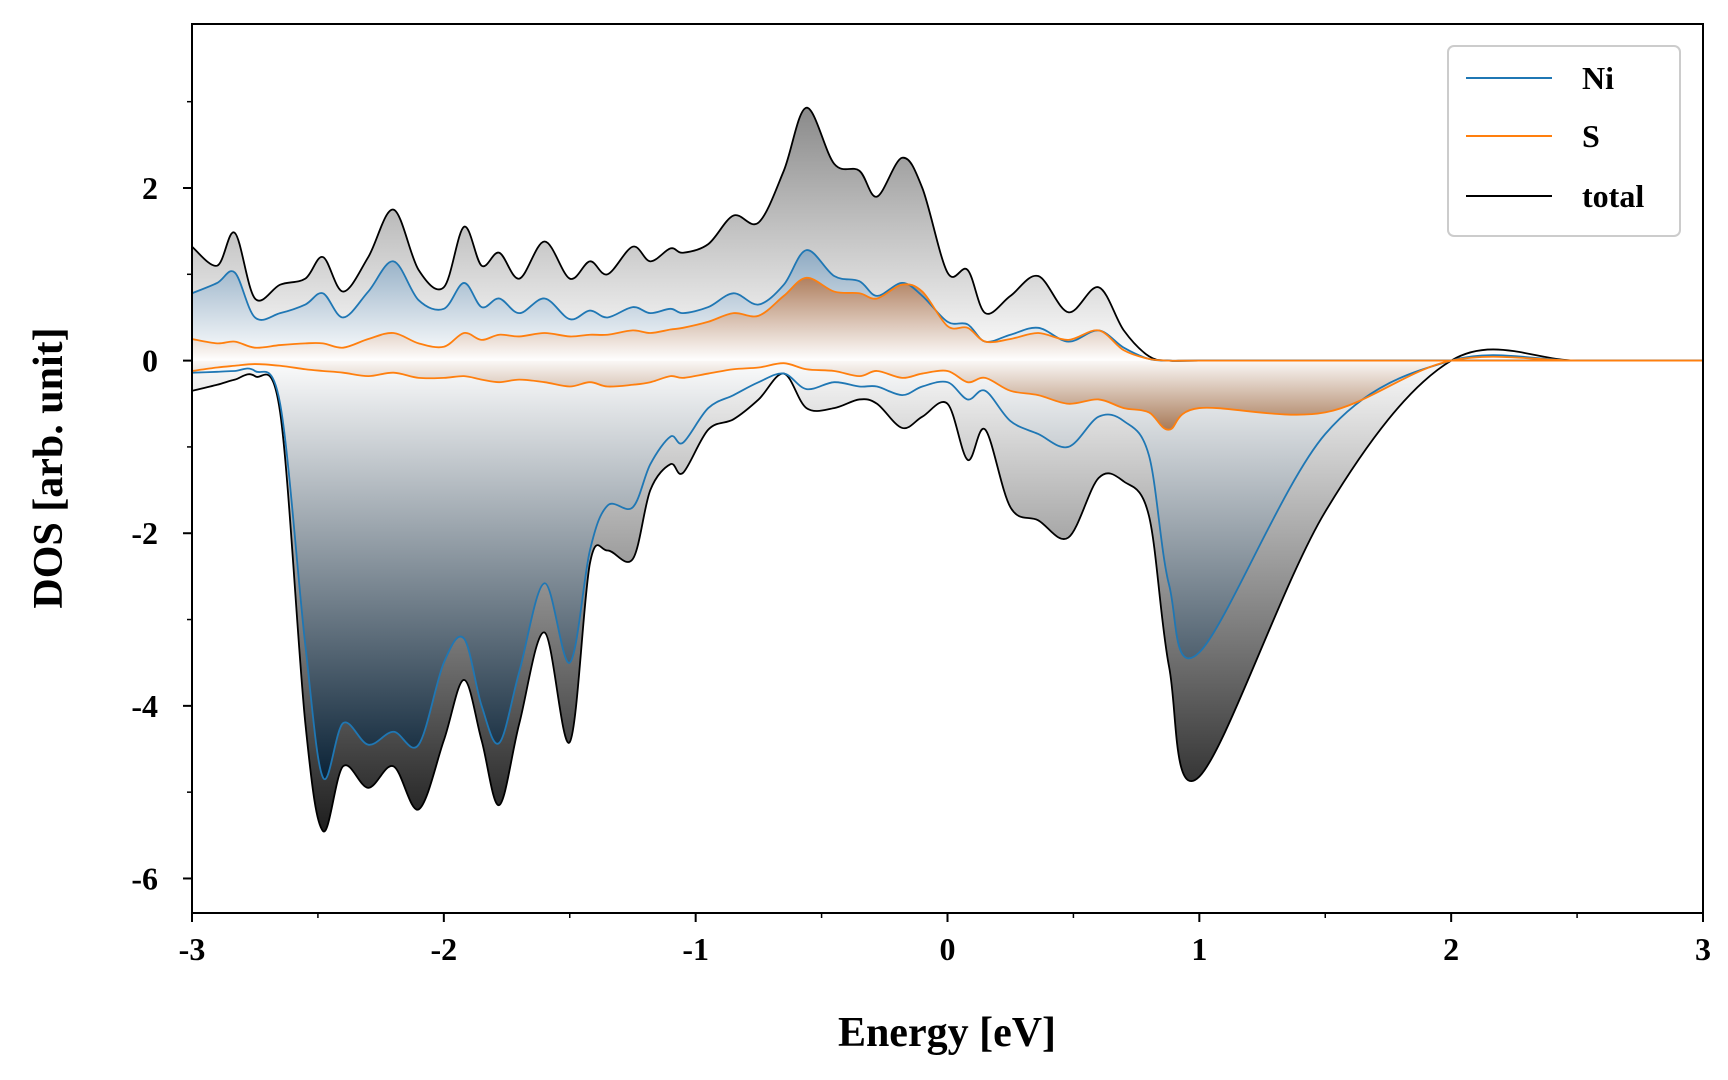  What do you see at coordinates (192, 949) in the screenshot?
I see `x-tick-label: -3` at bounding box center [192, 949].